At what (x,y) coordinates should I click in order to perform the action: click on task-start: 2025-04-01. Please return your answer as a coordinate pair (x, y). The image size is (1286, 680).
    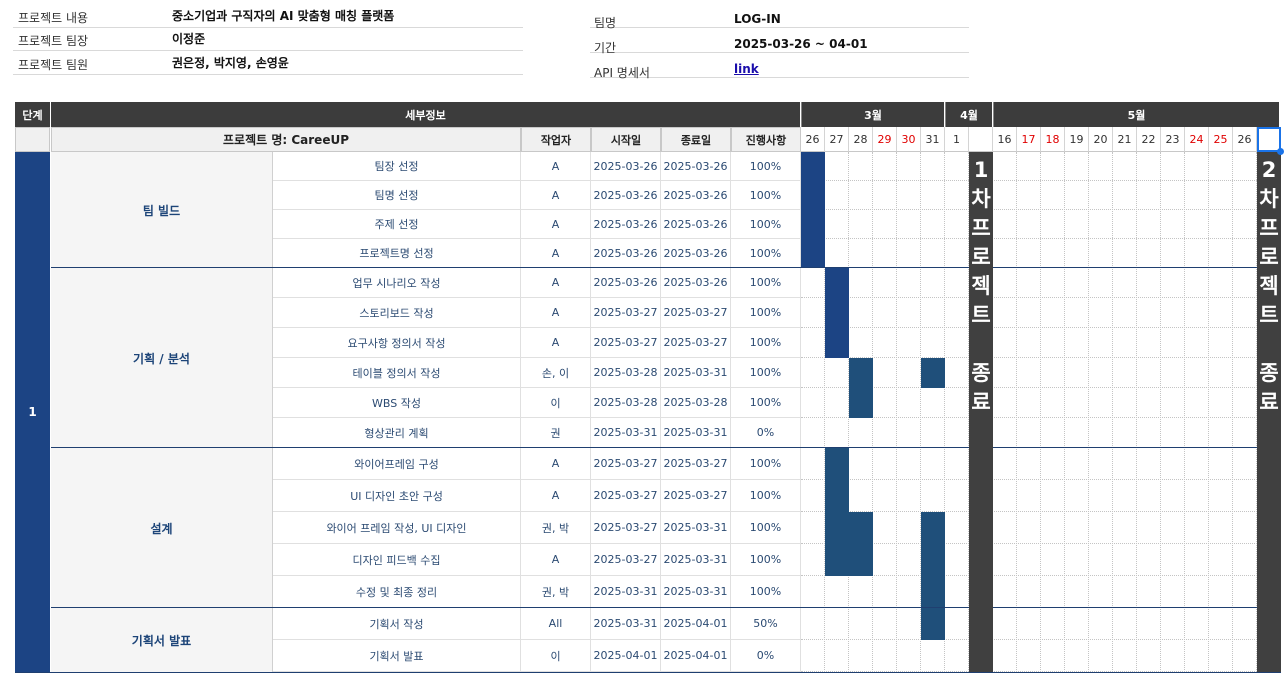
    Looking at the image, I should click on (626, 656).